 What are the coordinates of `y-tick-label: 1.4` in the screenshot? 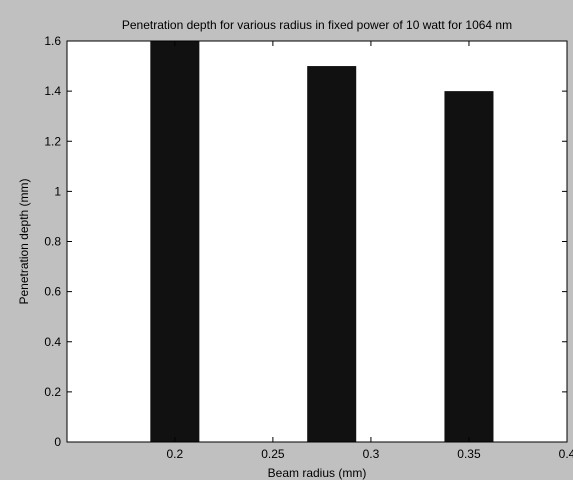 It's located at (52, 91).